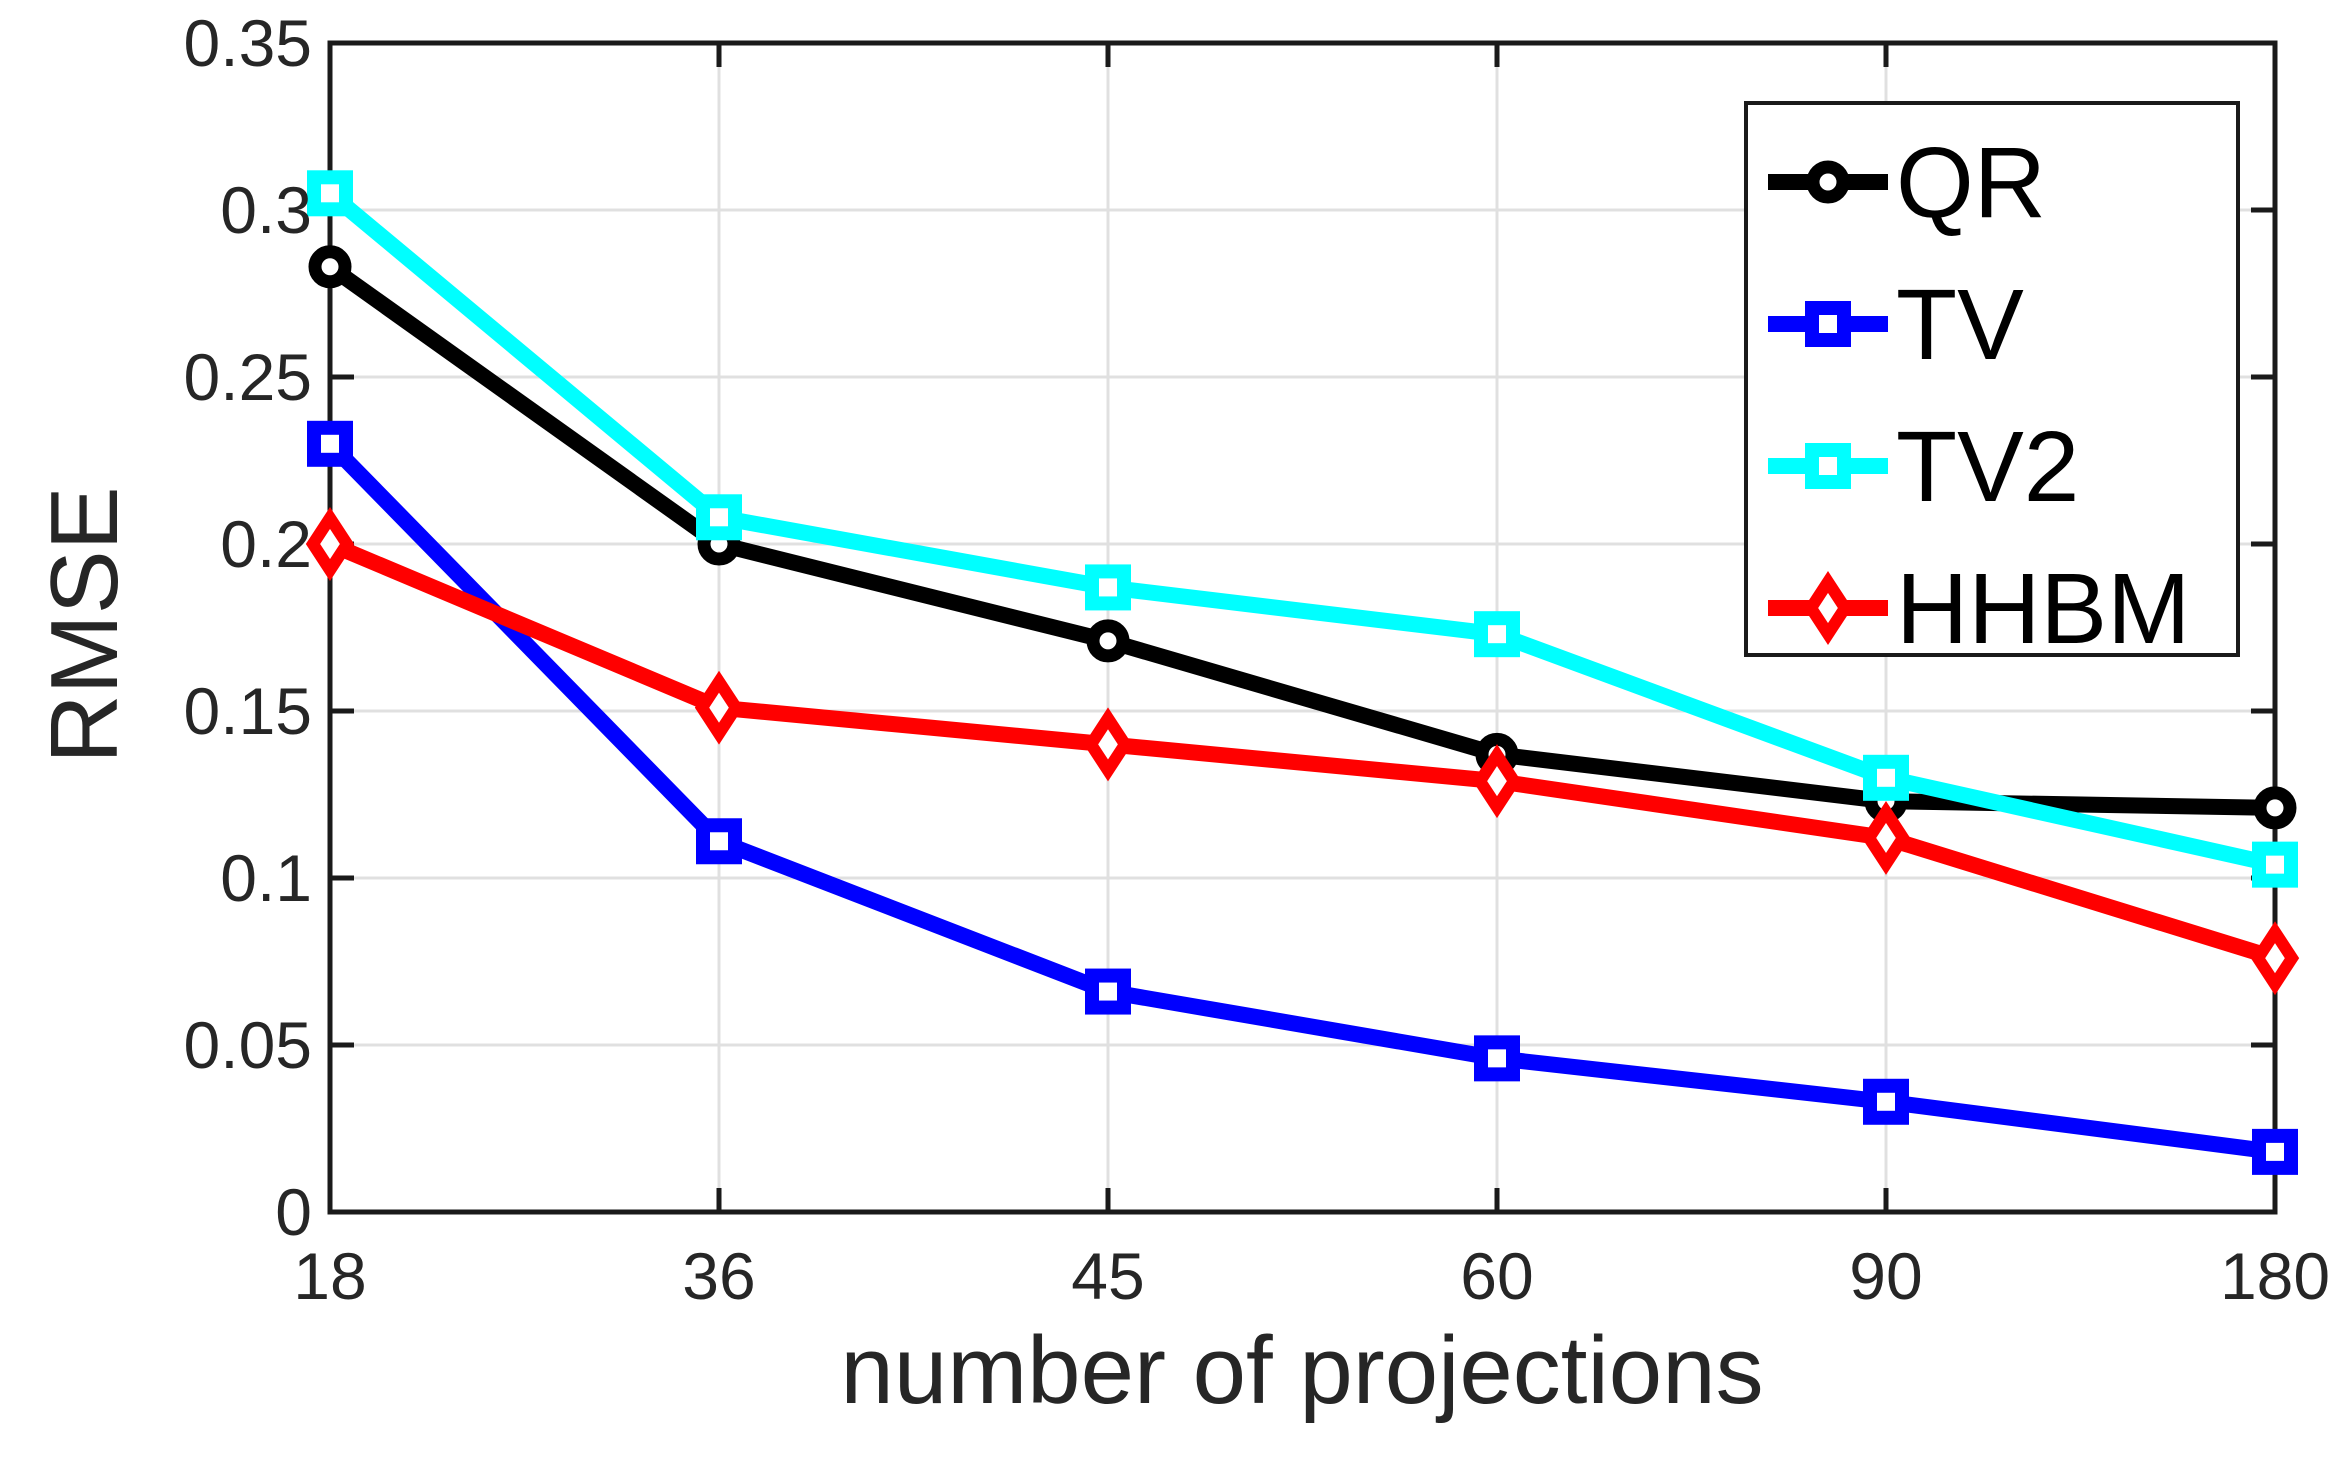 This screenshot has height=1458, width=2348. Describe the element at coordinates (266, 544) in the screenshot. I see `y-tick-label-0.2: 0.2` at that location.